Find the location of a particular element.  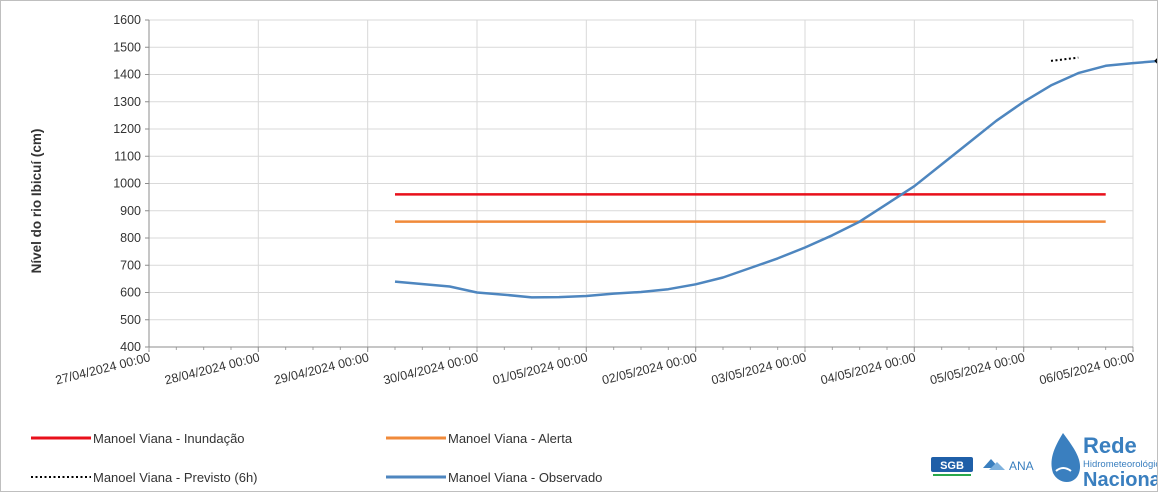

y-tick-label: 500 is located at coordinates (130, 320).